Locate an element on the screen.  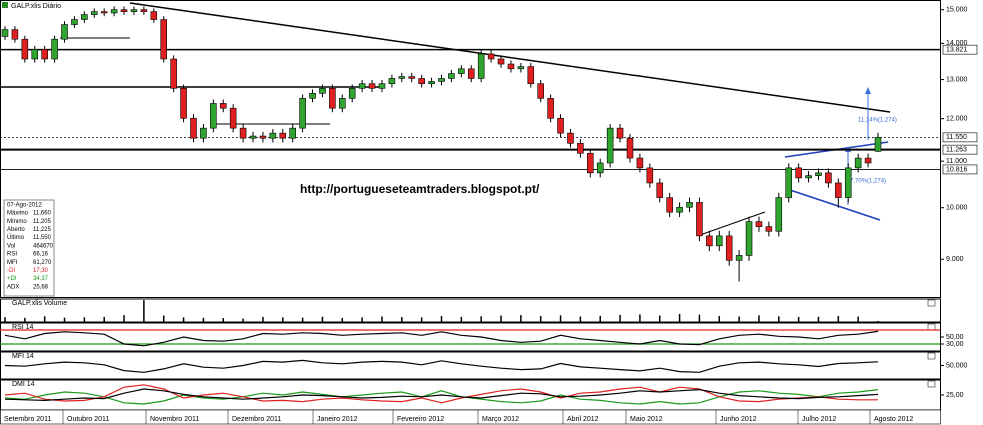
level-label: 11.263 is located at coordinates (956, 149).